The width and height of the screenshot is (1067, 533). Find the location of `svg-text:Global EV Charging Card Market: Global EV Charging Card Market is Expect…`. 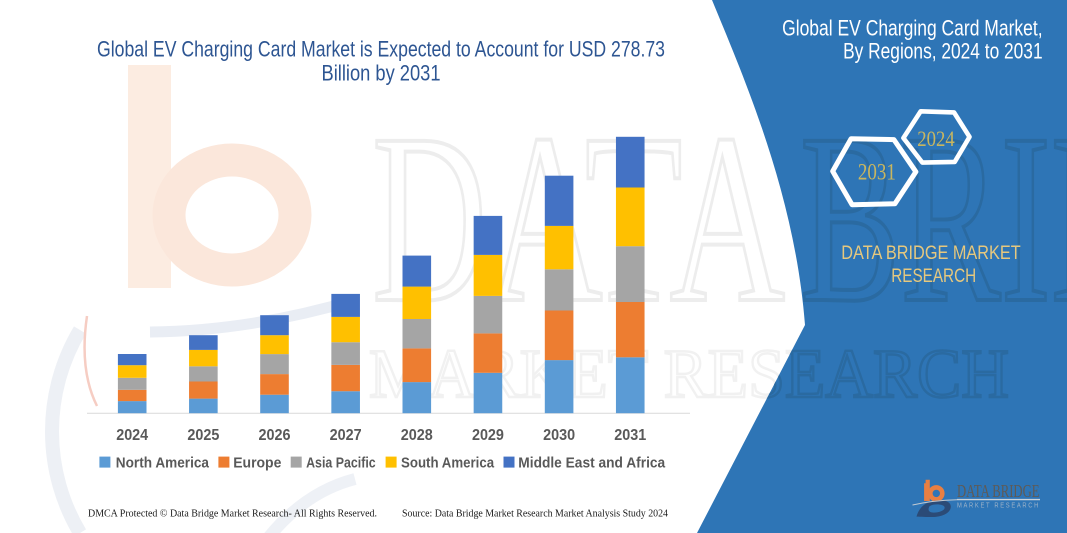

svg-text:Global EV Charging Card Market: Global EV Charging Card Market is Expect… is located at coordinates (381, 48).